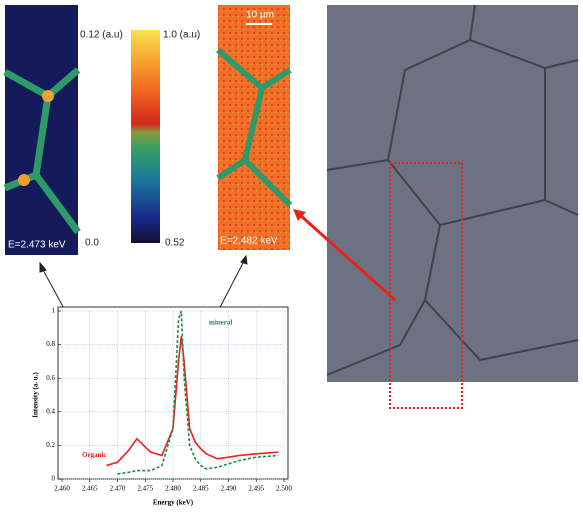  I want to click on x-tick-label: 2.485, so click(201, 489).